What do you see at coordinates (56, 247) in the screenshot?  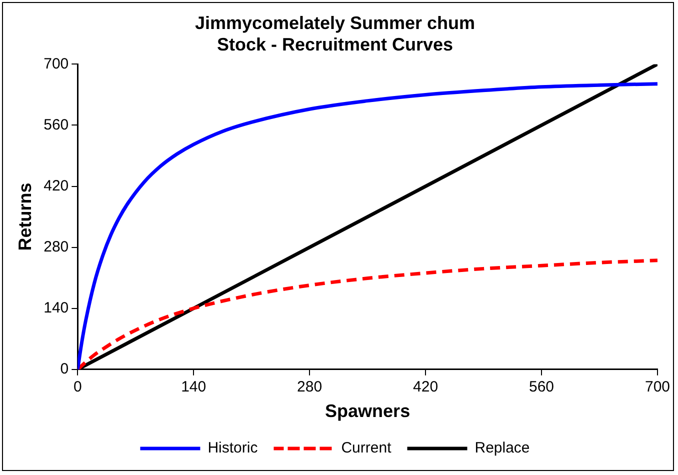 I see `y-tick-label: 280` at bounding box center [56, 247].